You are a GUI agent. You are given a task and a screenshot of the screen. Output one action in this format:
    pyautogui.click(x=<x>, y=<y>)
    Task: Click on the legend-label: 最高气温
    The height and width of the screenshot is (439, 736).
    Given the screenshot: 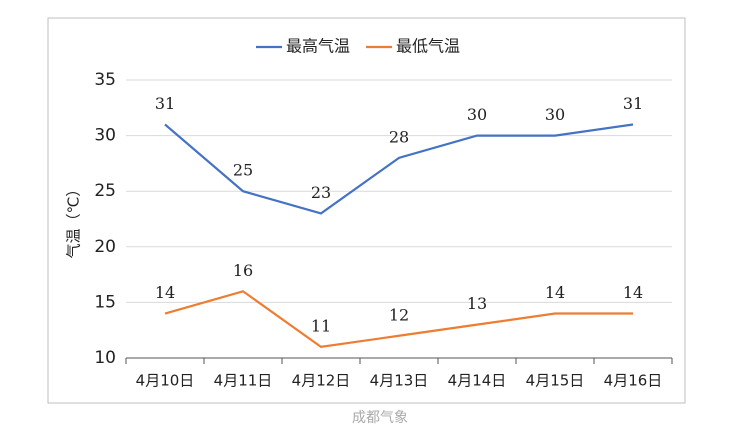 What is the action you would take?
    pyautogui.click(x=318, y=46)
    